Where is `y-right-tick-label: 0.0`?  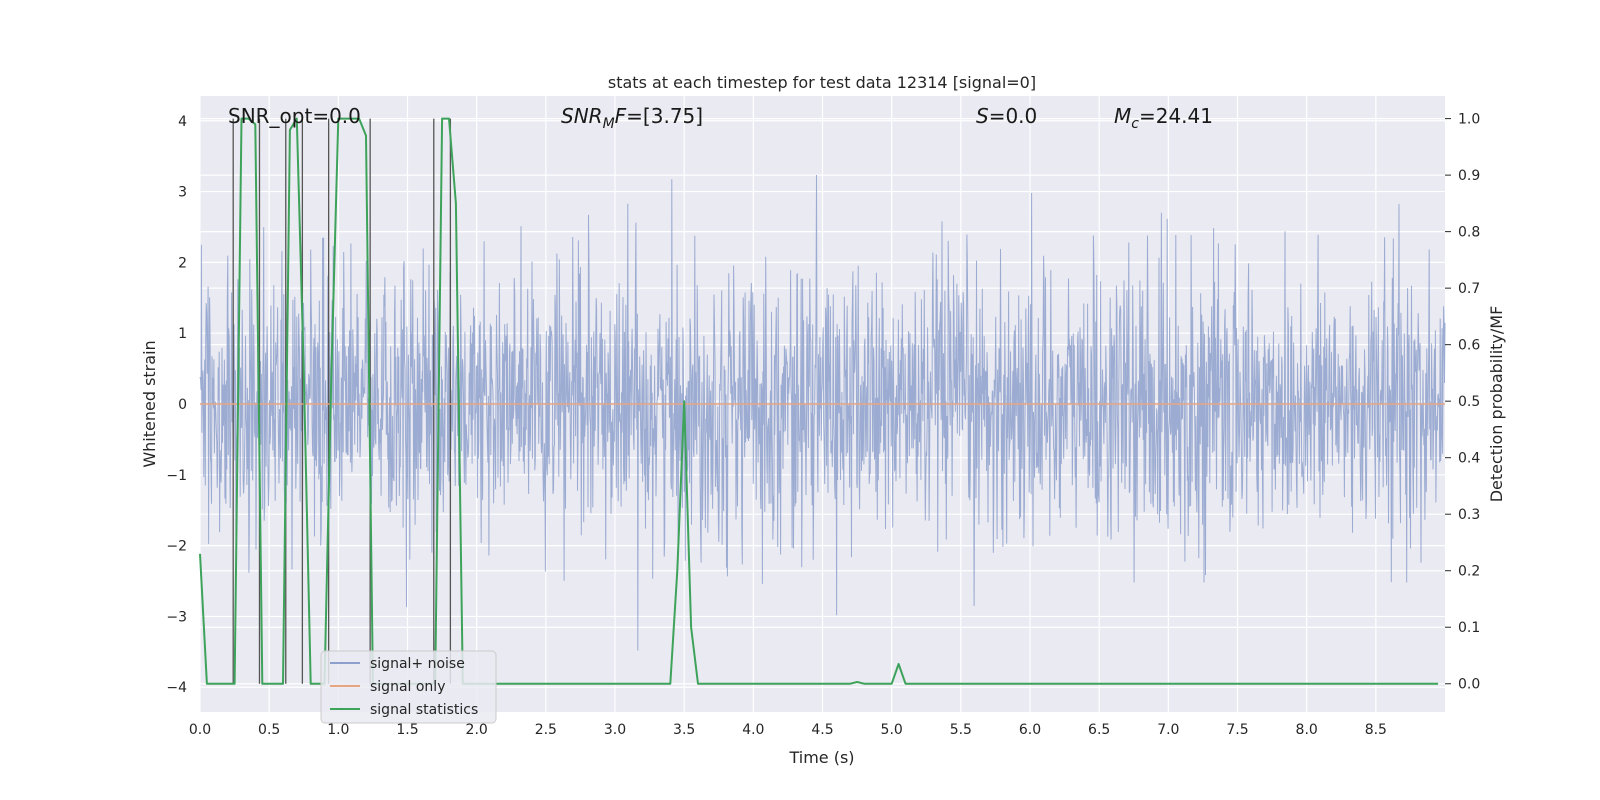
y-right-tick-label: 0.0 is located at coordinates (1469, 685).